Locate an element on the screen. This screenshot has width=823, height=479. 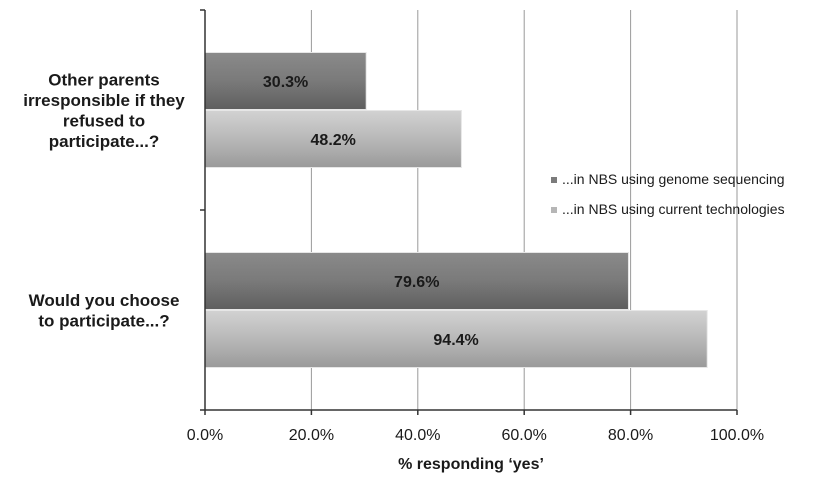
x-tick-label: 0.0% is located at coordinates (205, 435).